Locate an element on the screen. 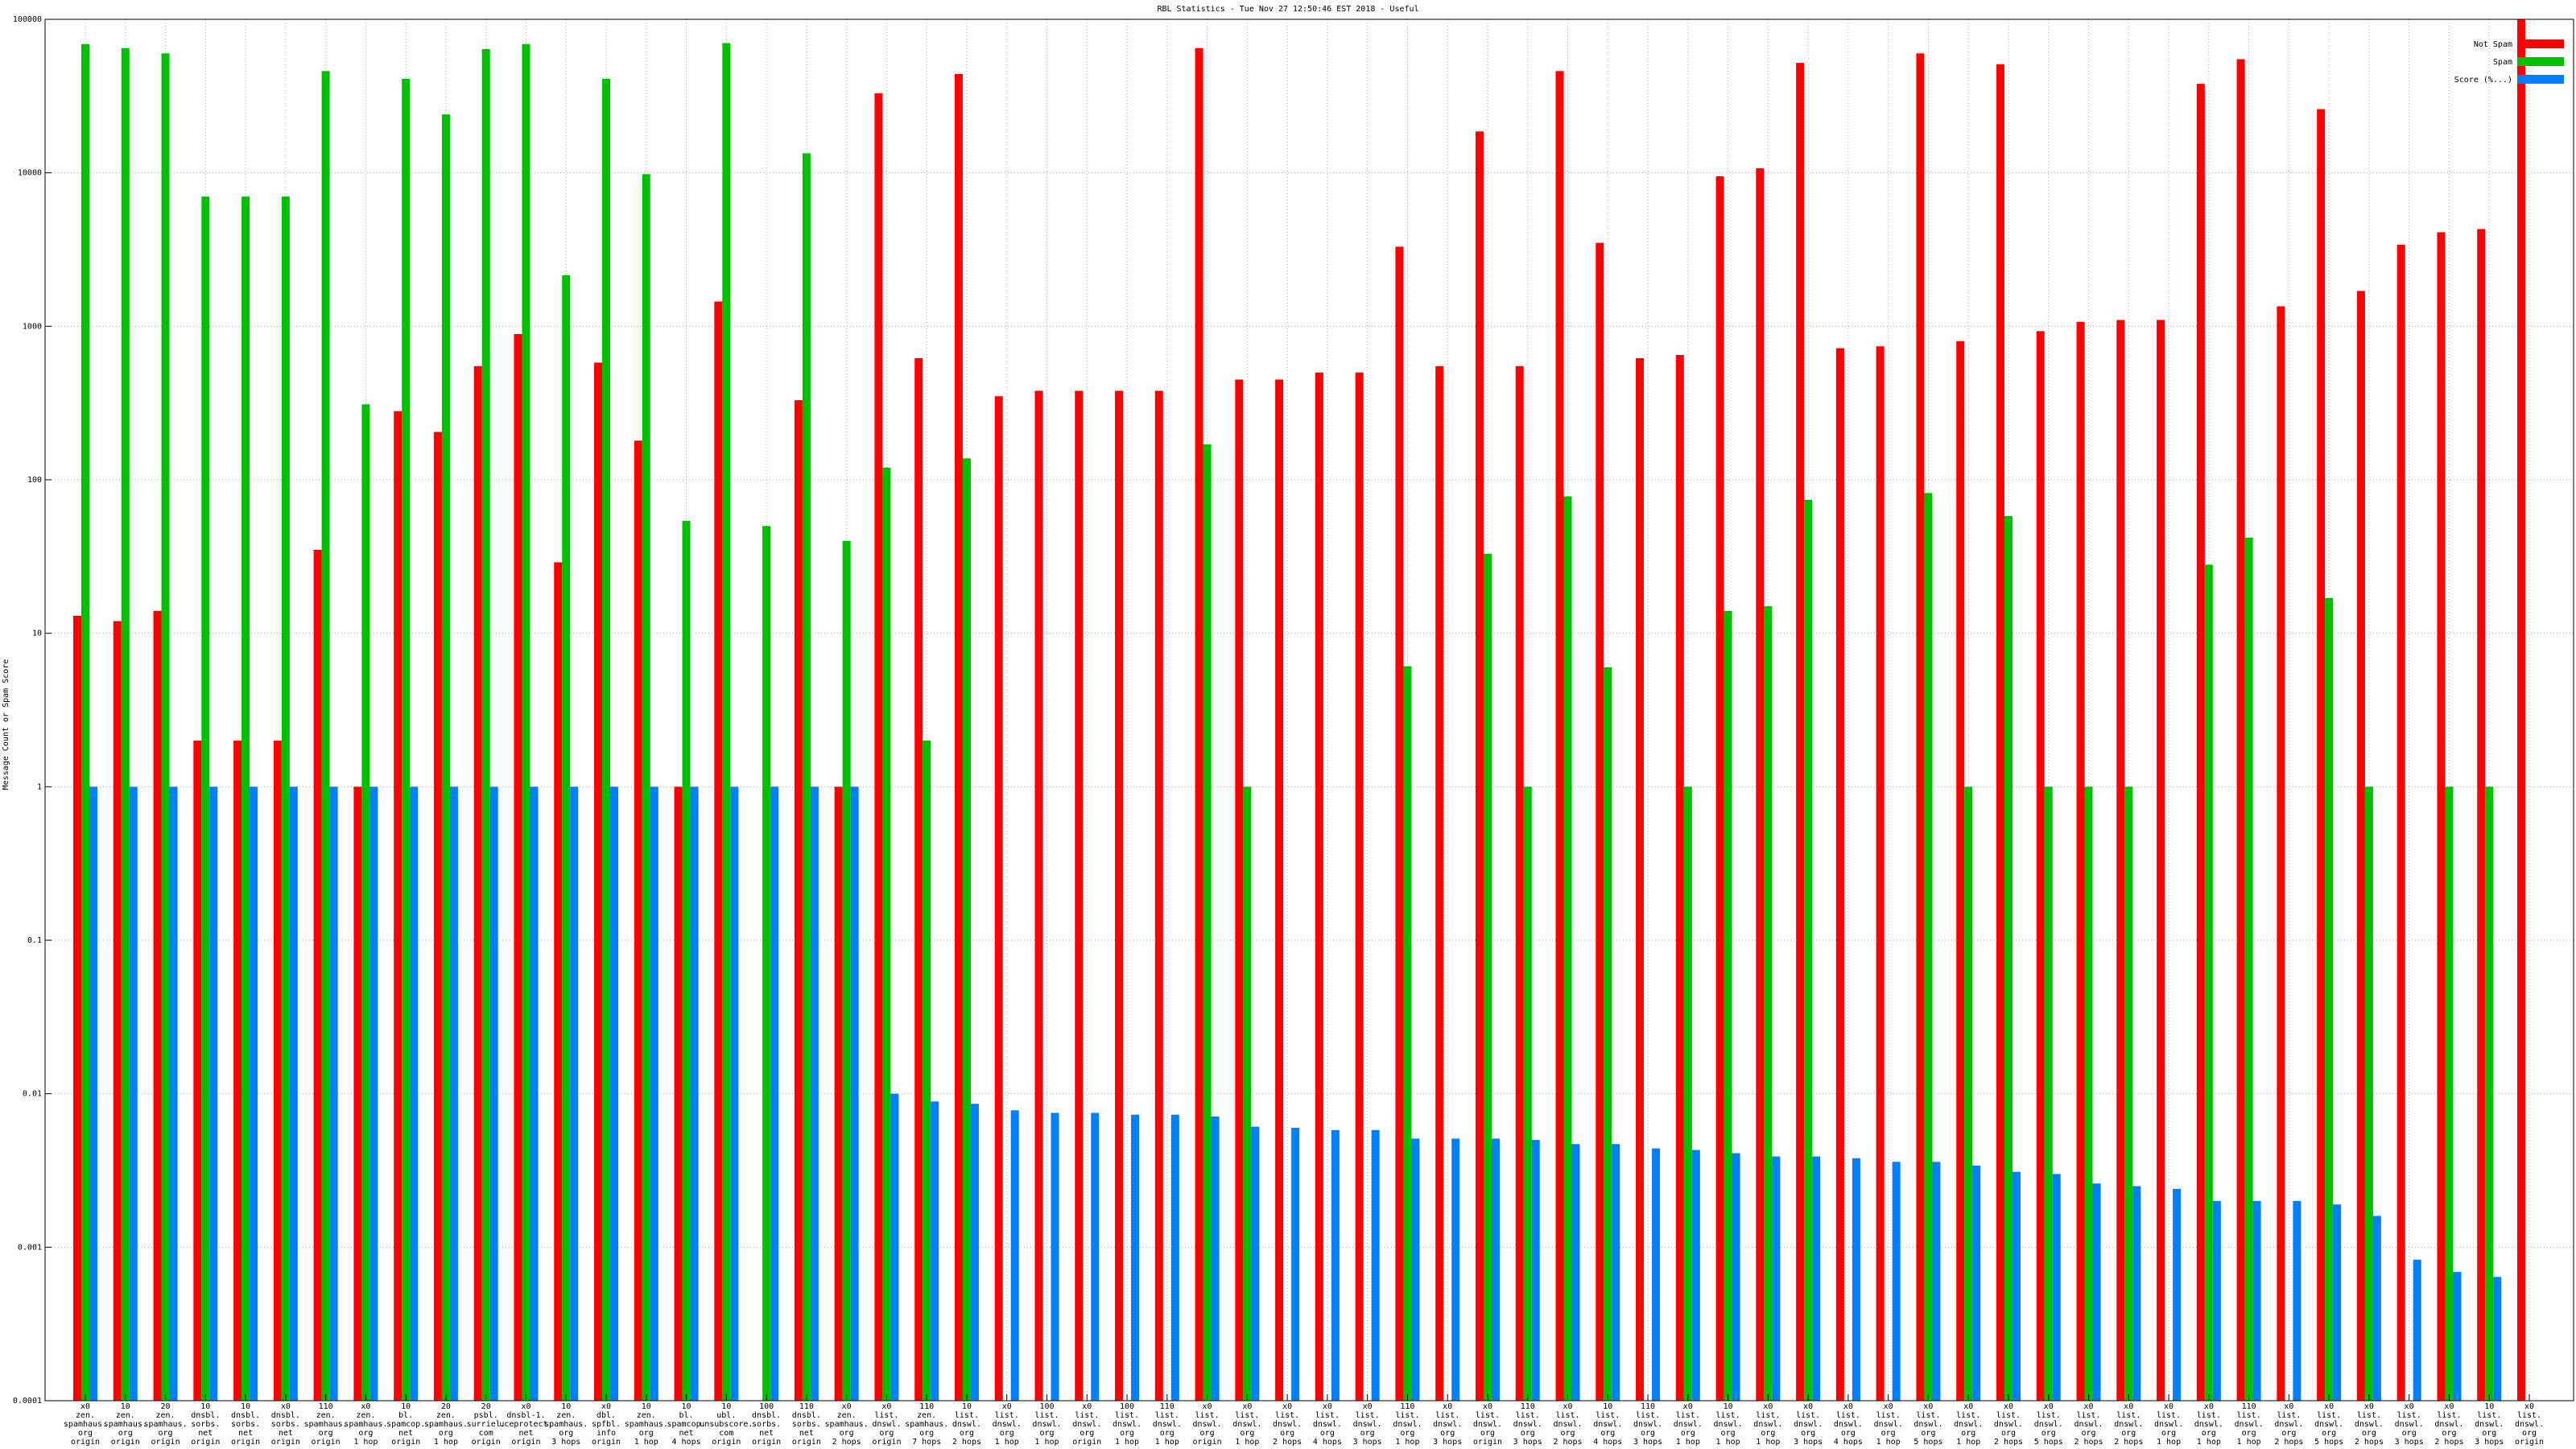 The height and width of the screenshot is (1449, 2576). x-tick-label: 110 list. dnswl. org 3 hops is located at coordinates (1527, 1424).